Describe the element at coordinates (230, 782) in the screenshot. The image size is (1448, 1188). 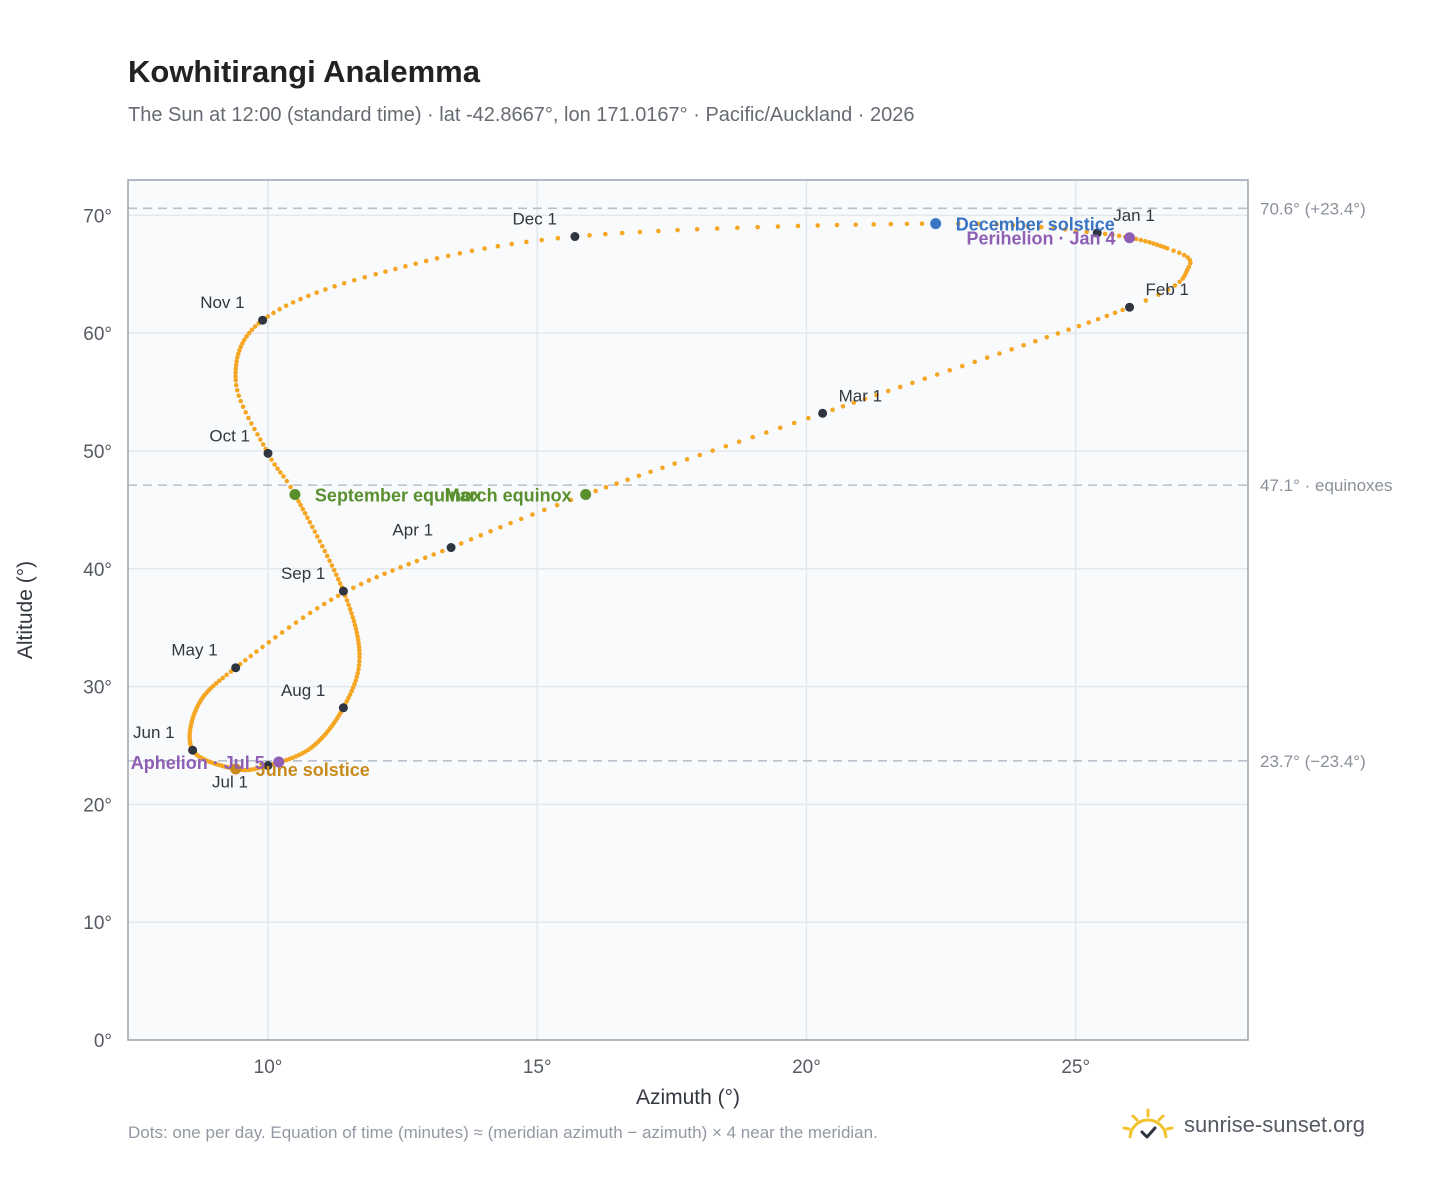
I see `month-marker-label: Jul 1` at that location.